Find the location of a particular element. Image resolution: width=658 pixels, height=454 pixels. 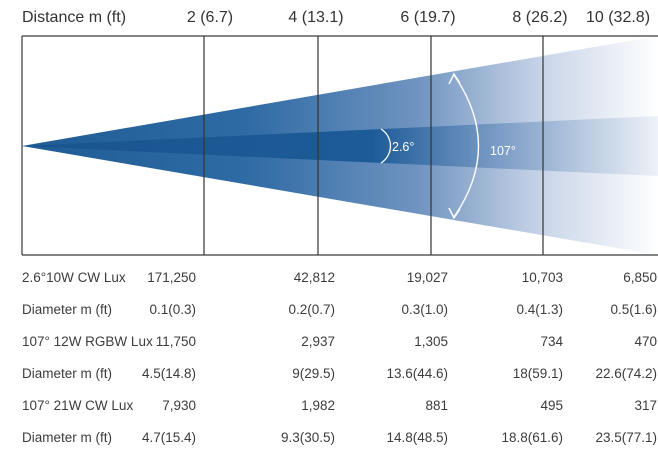

table-cell: 13.6(44.6) is located at coordinates (417, 373).